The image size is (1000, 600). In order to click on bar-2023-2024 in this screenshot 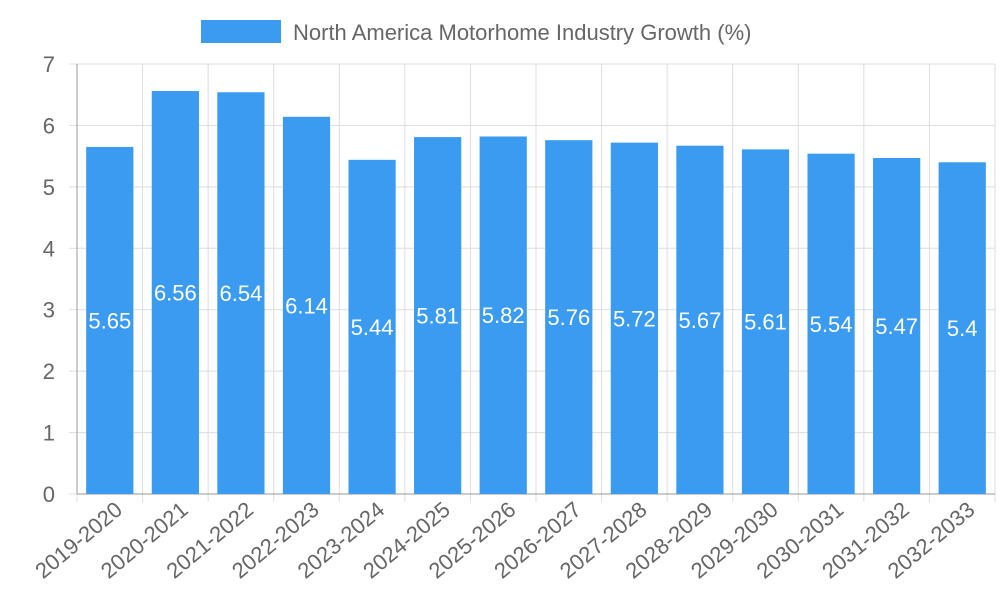, I will do `click(372, 327)`.